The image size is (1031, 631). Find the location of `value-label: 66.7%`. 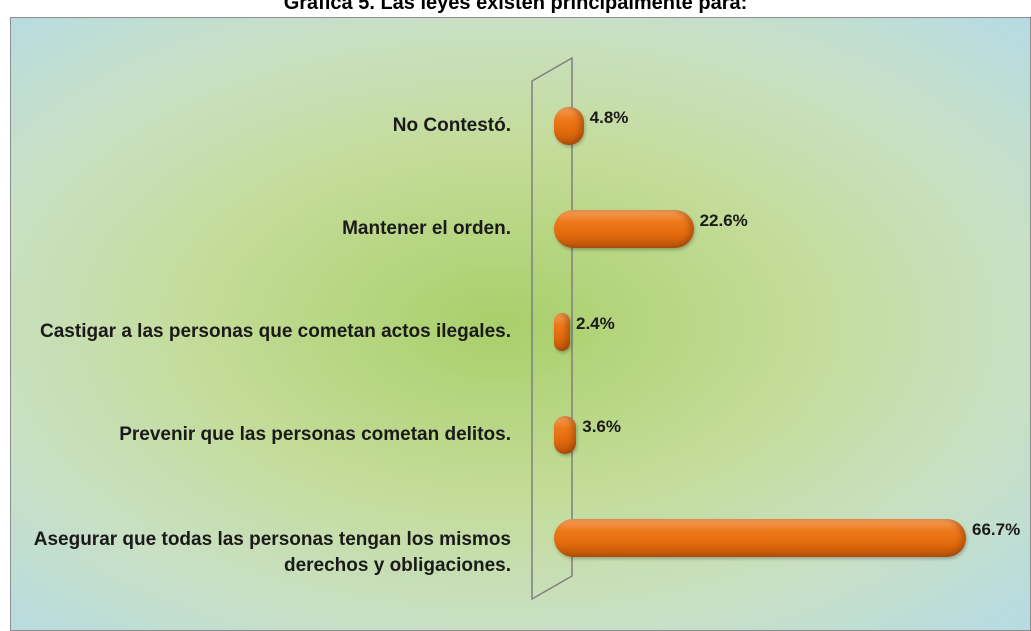

value-label: 66.7% is located at coordinates (996, 529).